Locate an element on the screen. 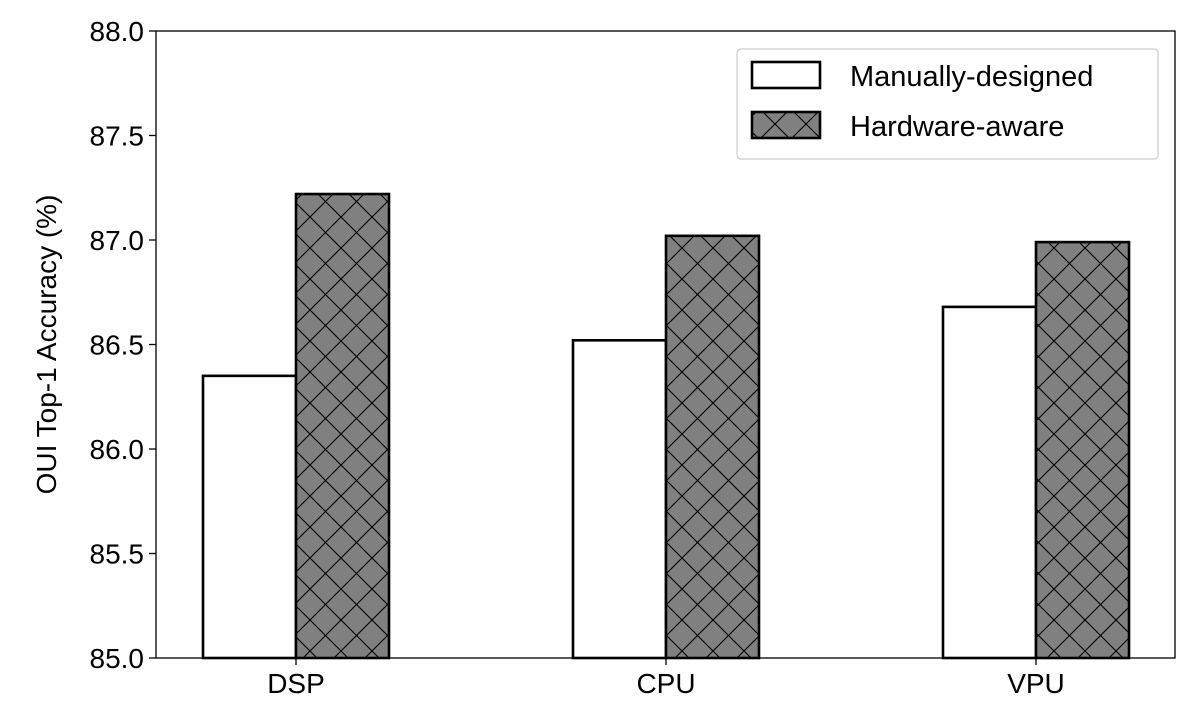  bar-vpu-manually-designed is located at coordinates (989, 482).